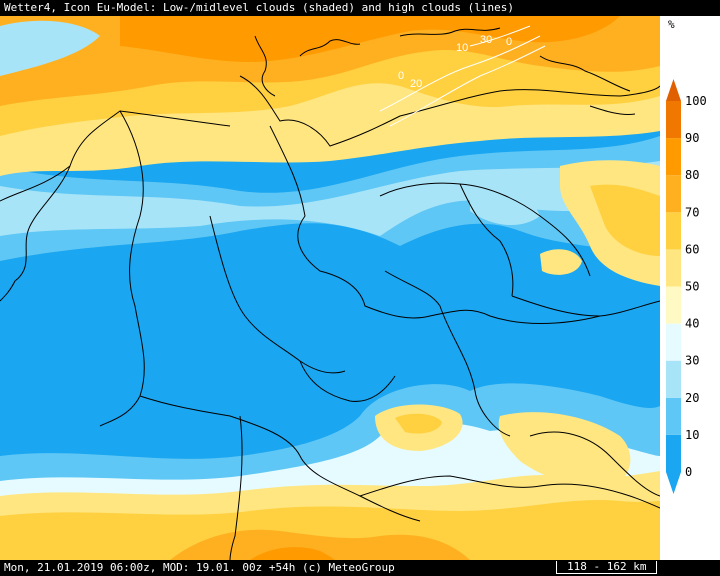  Describe the element at coordinates (292, 553) in the screenshot. I see `cloud-spot-south-deep` at that location.